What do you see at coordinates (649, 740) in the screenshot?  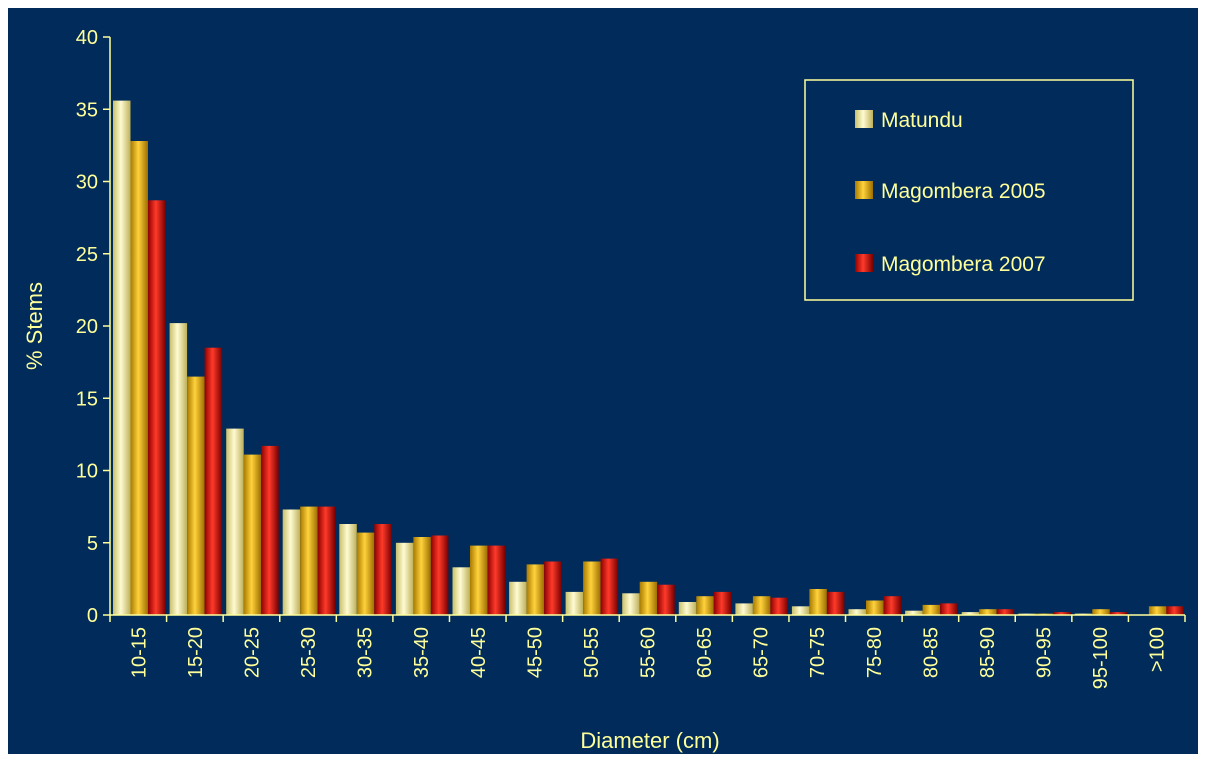 I see `x-axis-label: Diameter (cm)` at bounding box center [649, 740].